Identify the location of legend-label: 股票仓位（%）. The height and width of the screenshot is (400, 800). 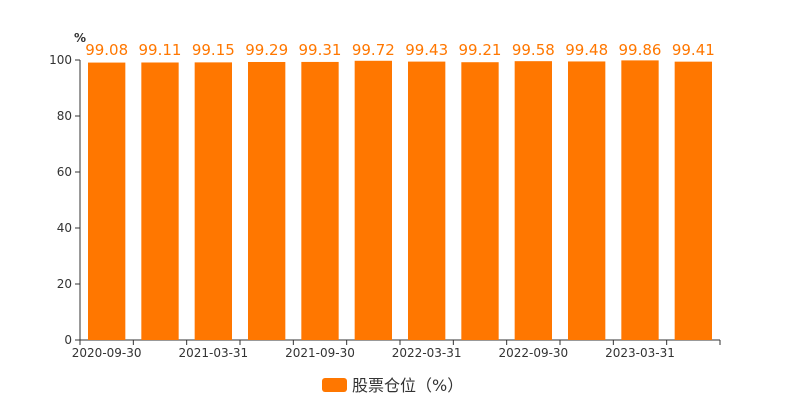
(407, 385).